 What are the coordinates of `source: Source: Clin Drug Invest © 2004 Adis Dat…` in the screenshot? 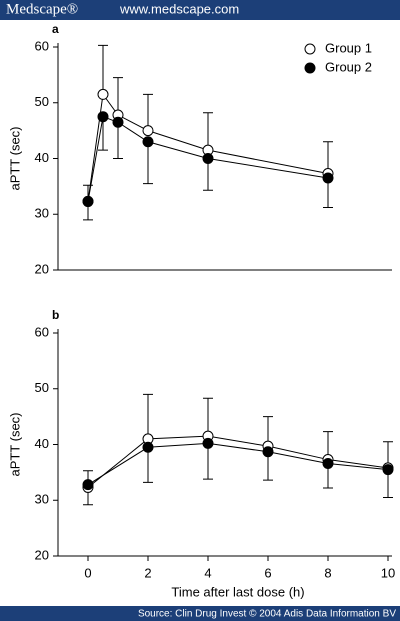 It's located at (267, 614).